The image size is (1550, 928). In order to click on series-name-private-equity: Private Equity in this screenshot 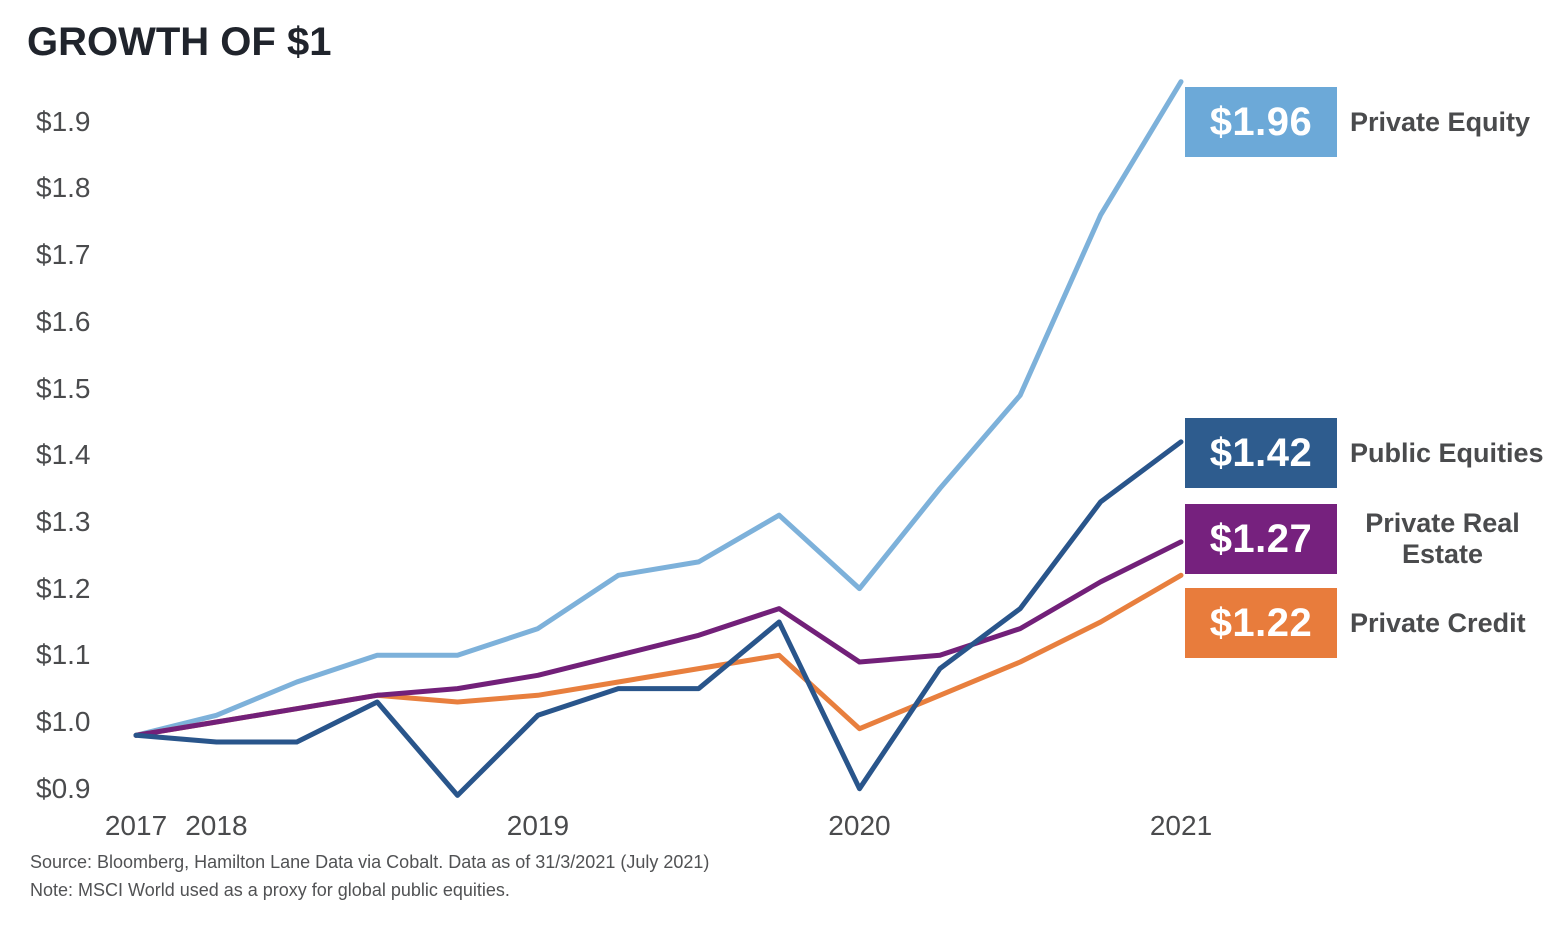, I will do `click(1442, 122)`.